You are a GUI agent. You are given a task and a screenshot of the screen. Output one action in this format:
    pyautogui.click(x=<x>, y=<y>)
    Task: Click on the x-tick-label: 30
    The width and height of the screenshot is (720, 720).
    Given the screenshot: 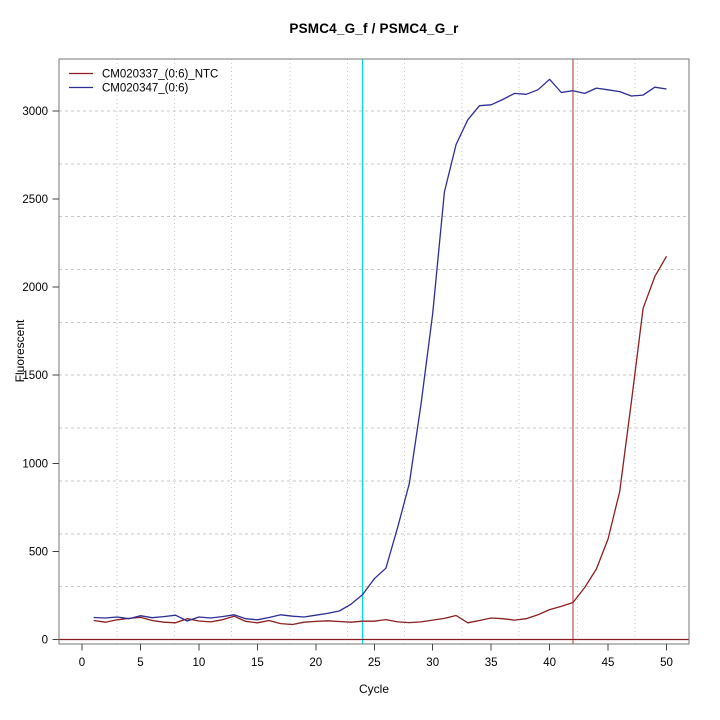 What is the action you would take?
    pyautogui.click(x=432, y=663)
    